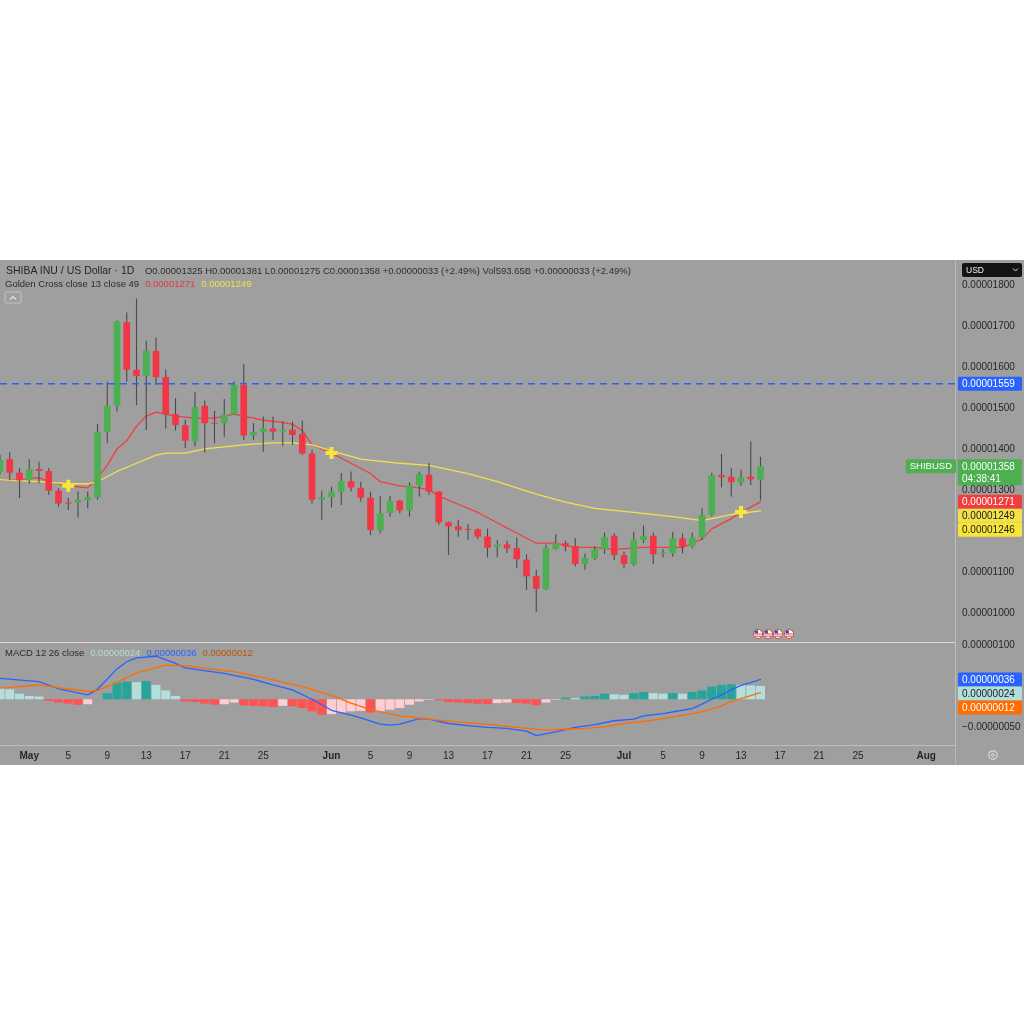 Image resolution: width=1024 pixels, height=1024 pixels. What do you see at coordinates (45, 652) in the screenshot?
I see `legend-title: MACD 12 26 close` at bounding box center [45, 652].